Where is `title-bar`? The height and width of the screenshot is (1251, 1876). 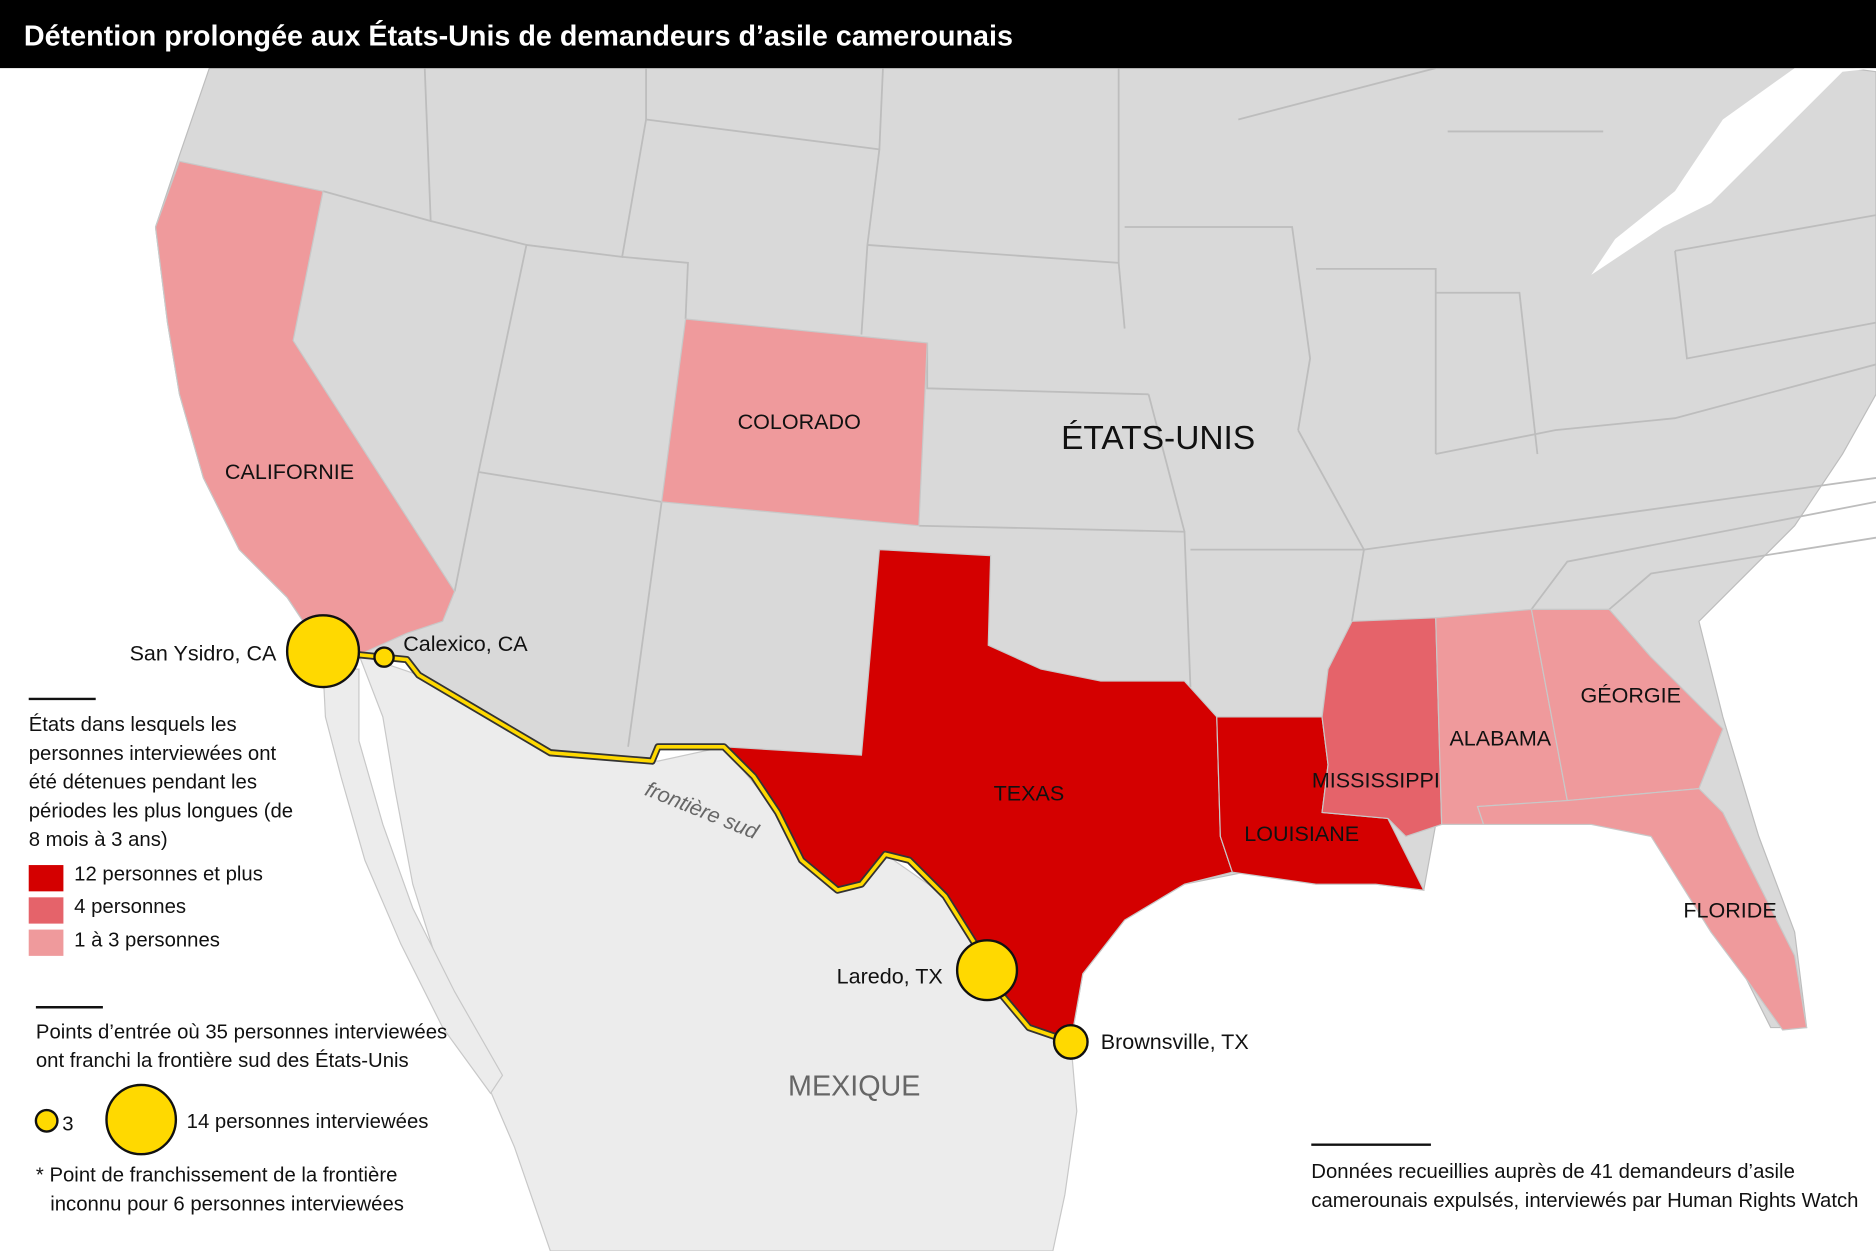
title-bar is located at coordinates (938, 34).